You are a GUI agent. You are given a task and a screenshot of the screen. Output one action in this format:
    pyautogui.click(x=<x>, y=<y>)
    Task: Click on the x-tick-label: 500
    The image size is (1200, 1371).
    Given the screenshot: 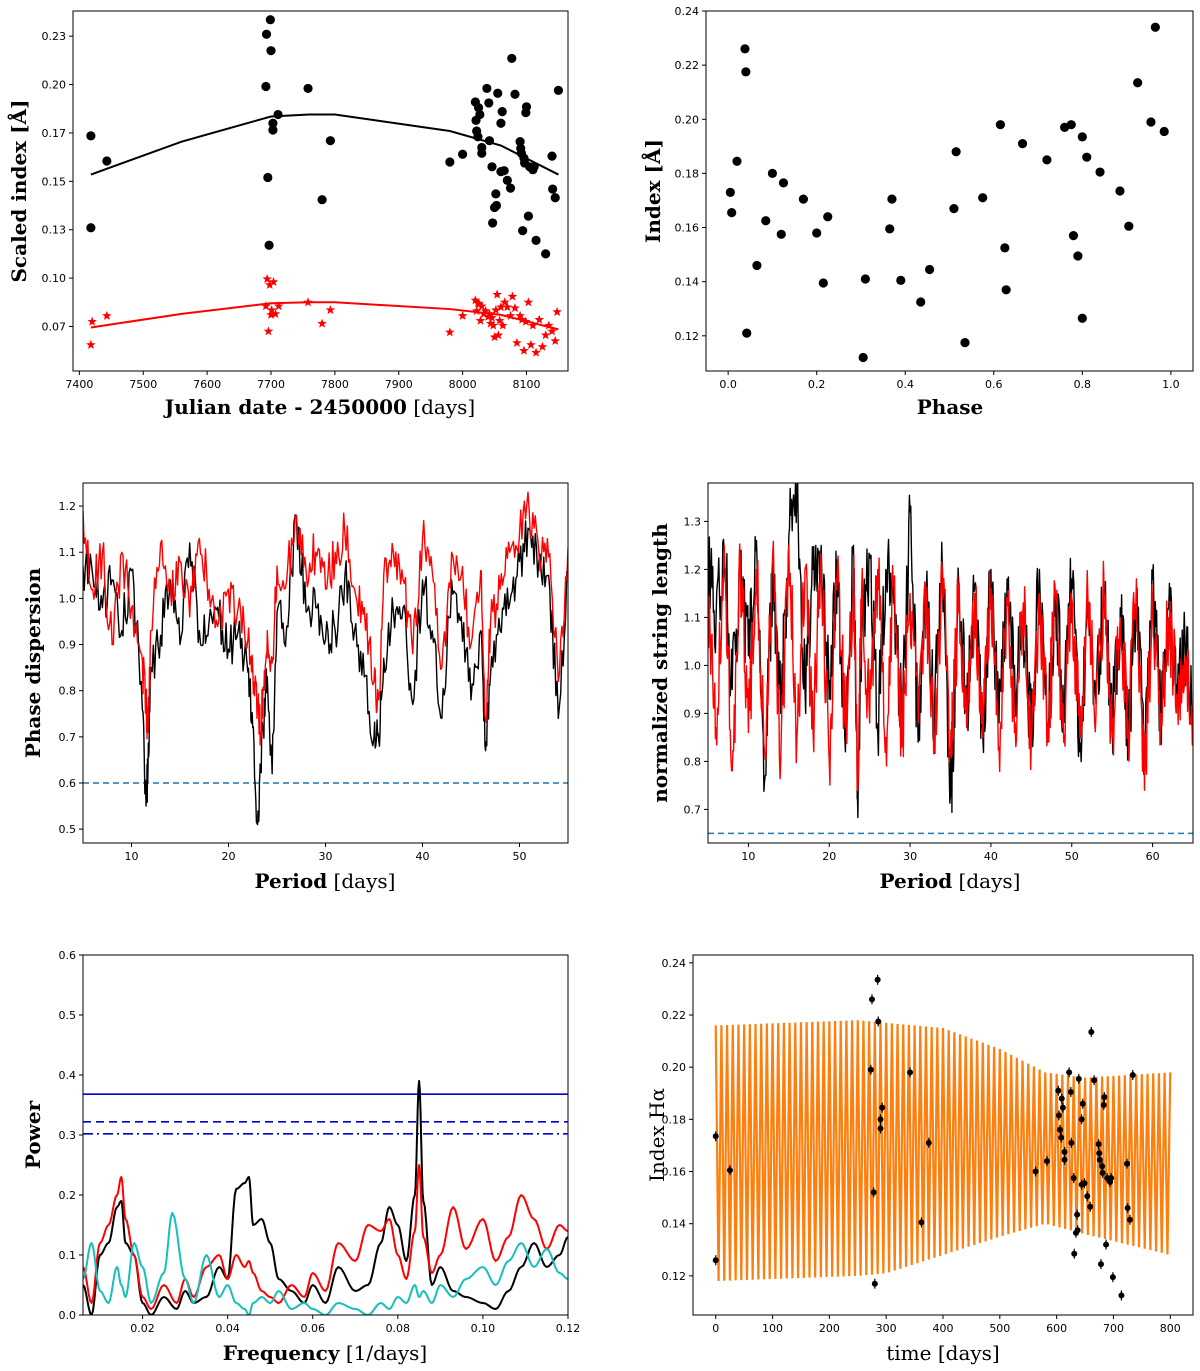 What is the action you would take?
    pyautogui.click(x=999, y=1328)
    